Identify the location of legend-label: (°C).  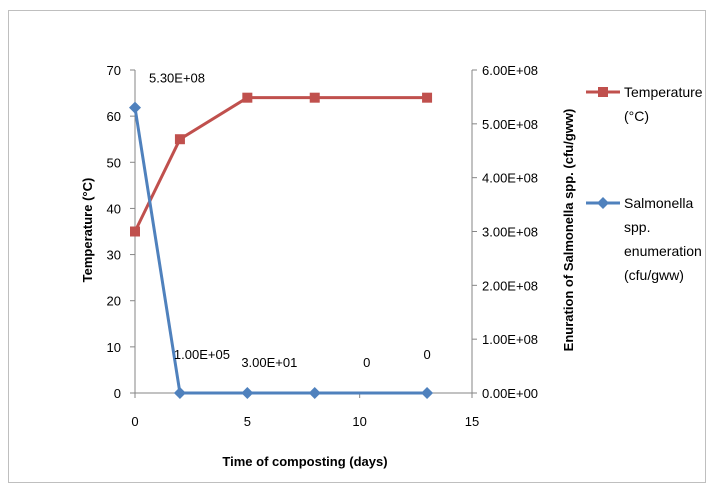
(636, 116).